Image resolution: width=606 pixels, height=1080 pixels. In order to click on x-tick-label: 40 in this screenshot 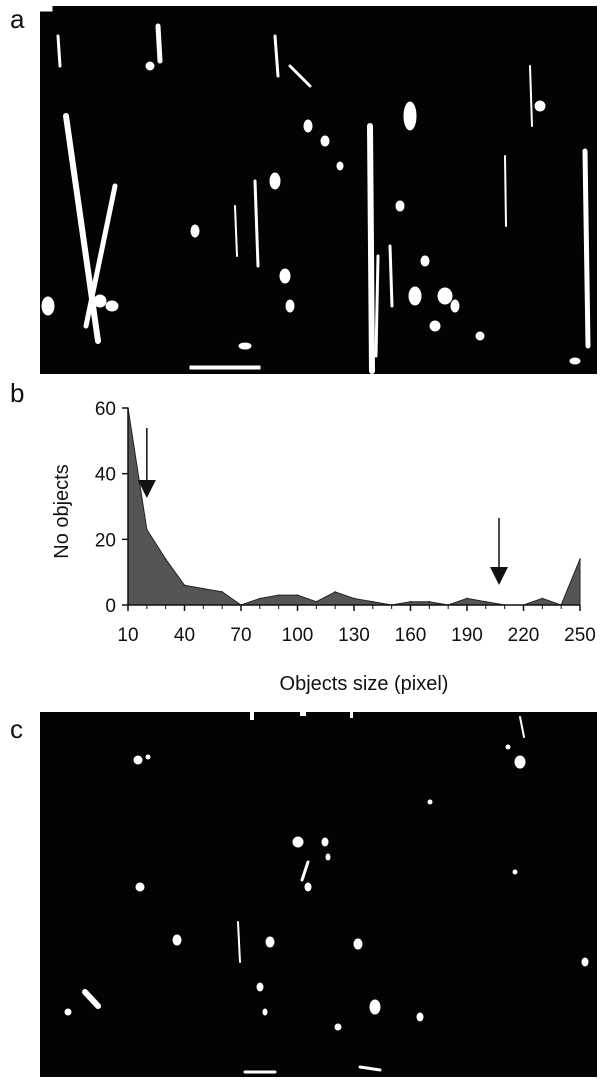, I will do `click(184, 635)`.